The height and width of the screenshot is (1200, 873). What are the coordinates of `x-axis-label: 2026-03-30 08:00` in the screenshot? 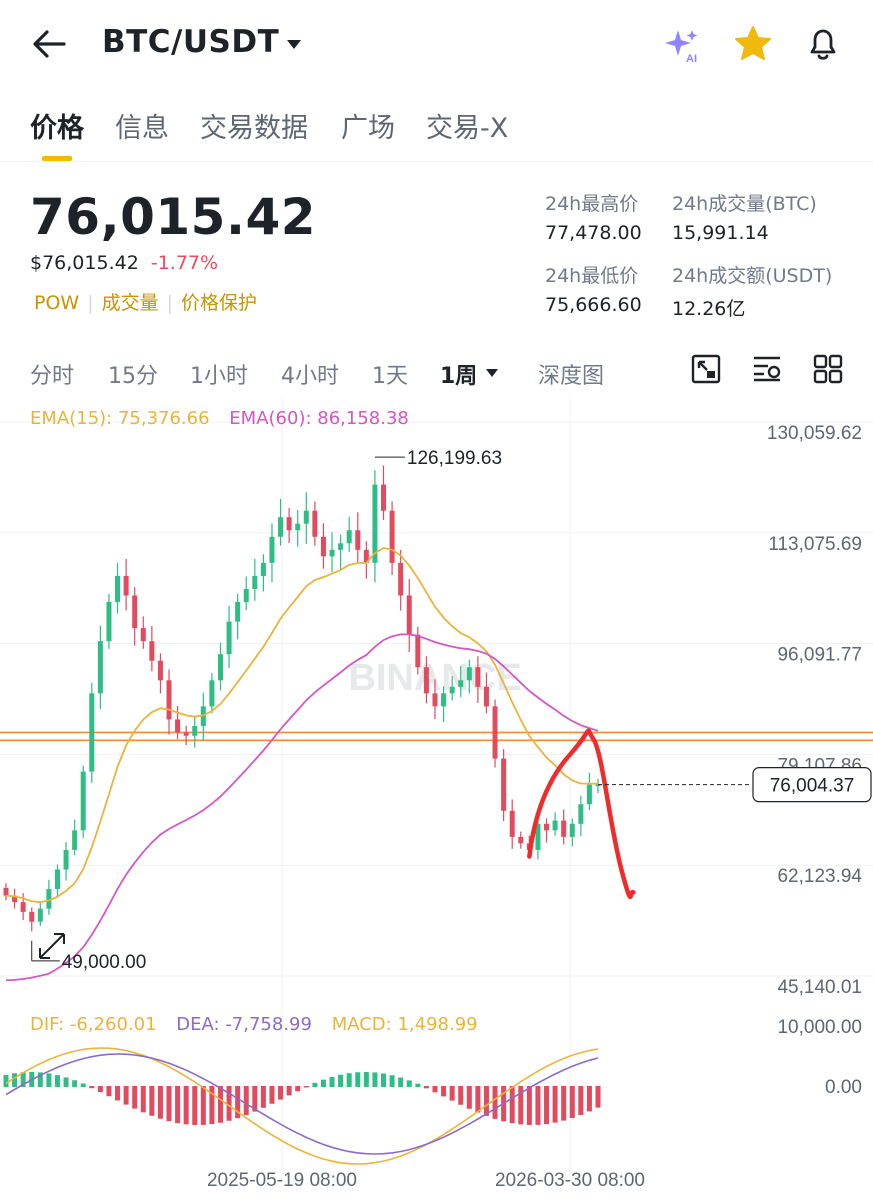 It's located at (570, 1180).